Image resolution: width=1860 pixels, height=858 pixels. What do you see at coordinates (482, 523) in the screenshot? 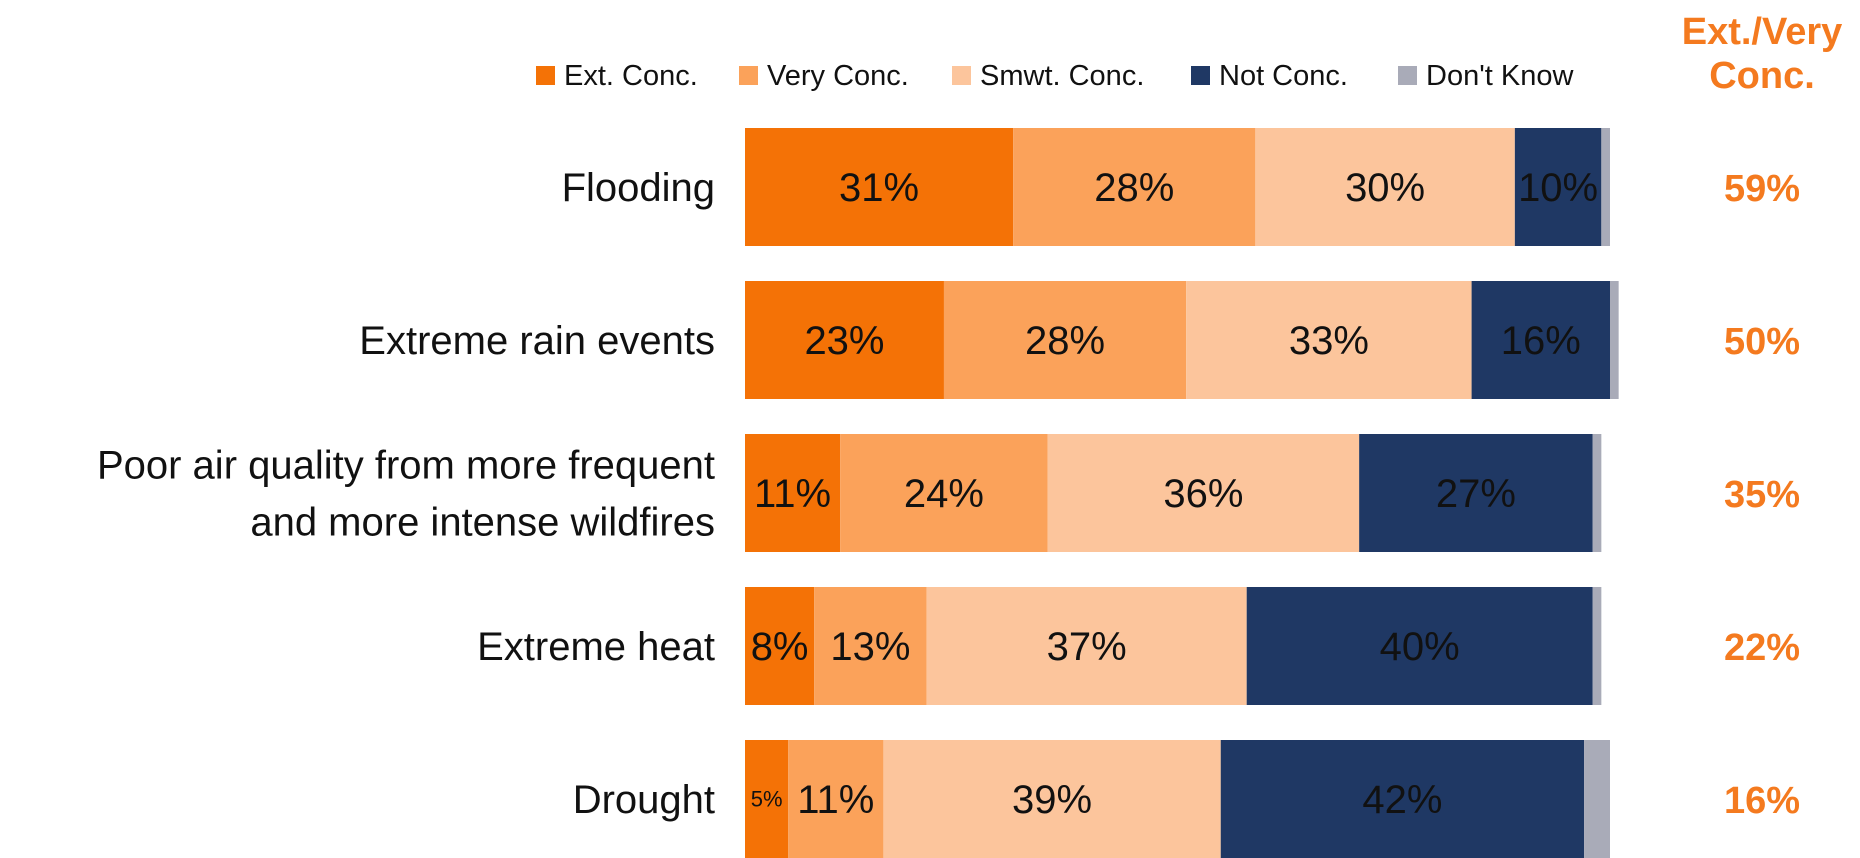
I see `category-label: and more intense wildfires` at bounding box center [482, 523].